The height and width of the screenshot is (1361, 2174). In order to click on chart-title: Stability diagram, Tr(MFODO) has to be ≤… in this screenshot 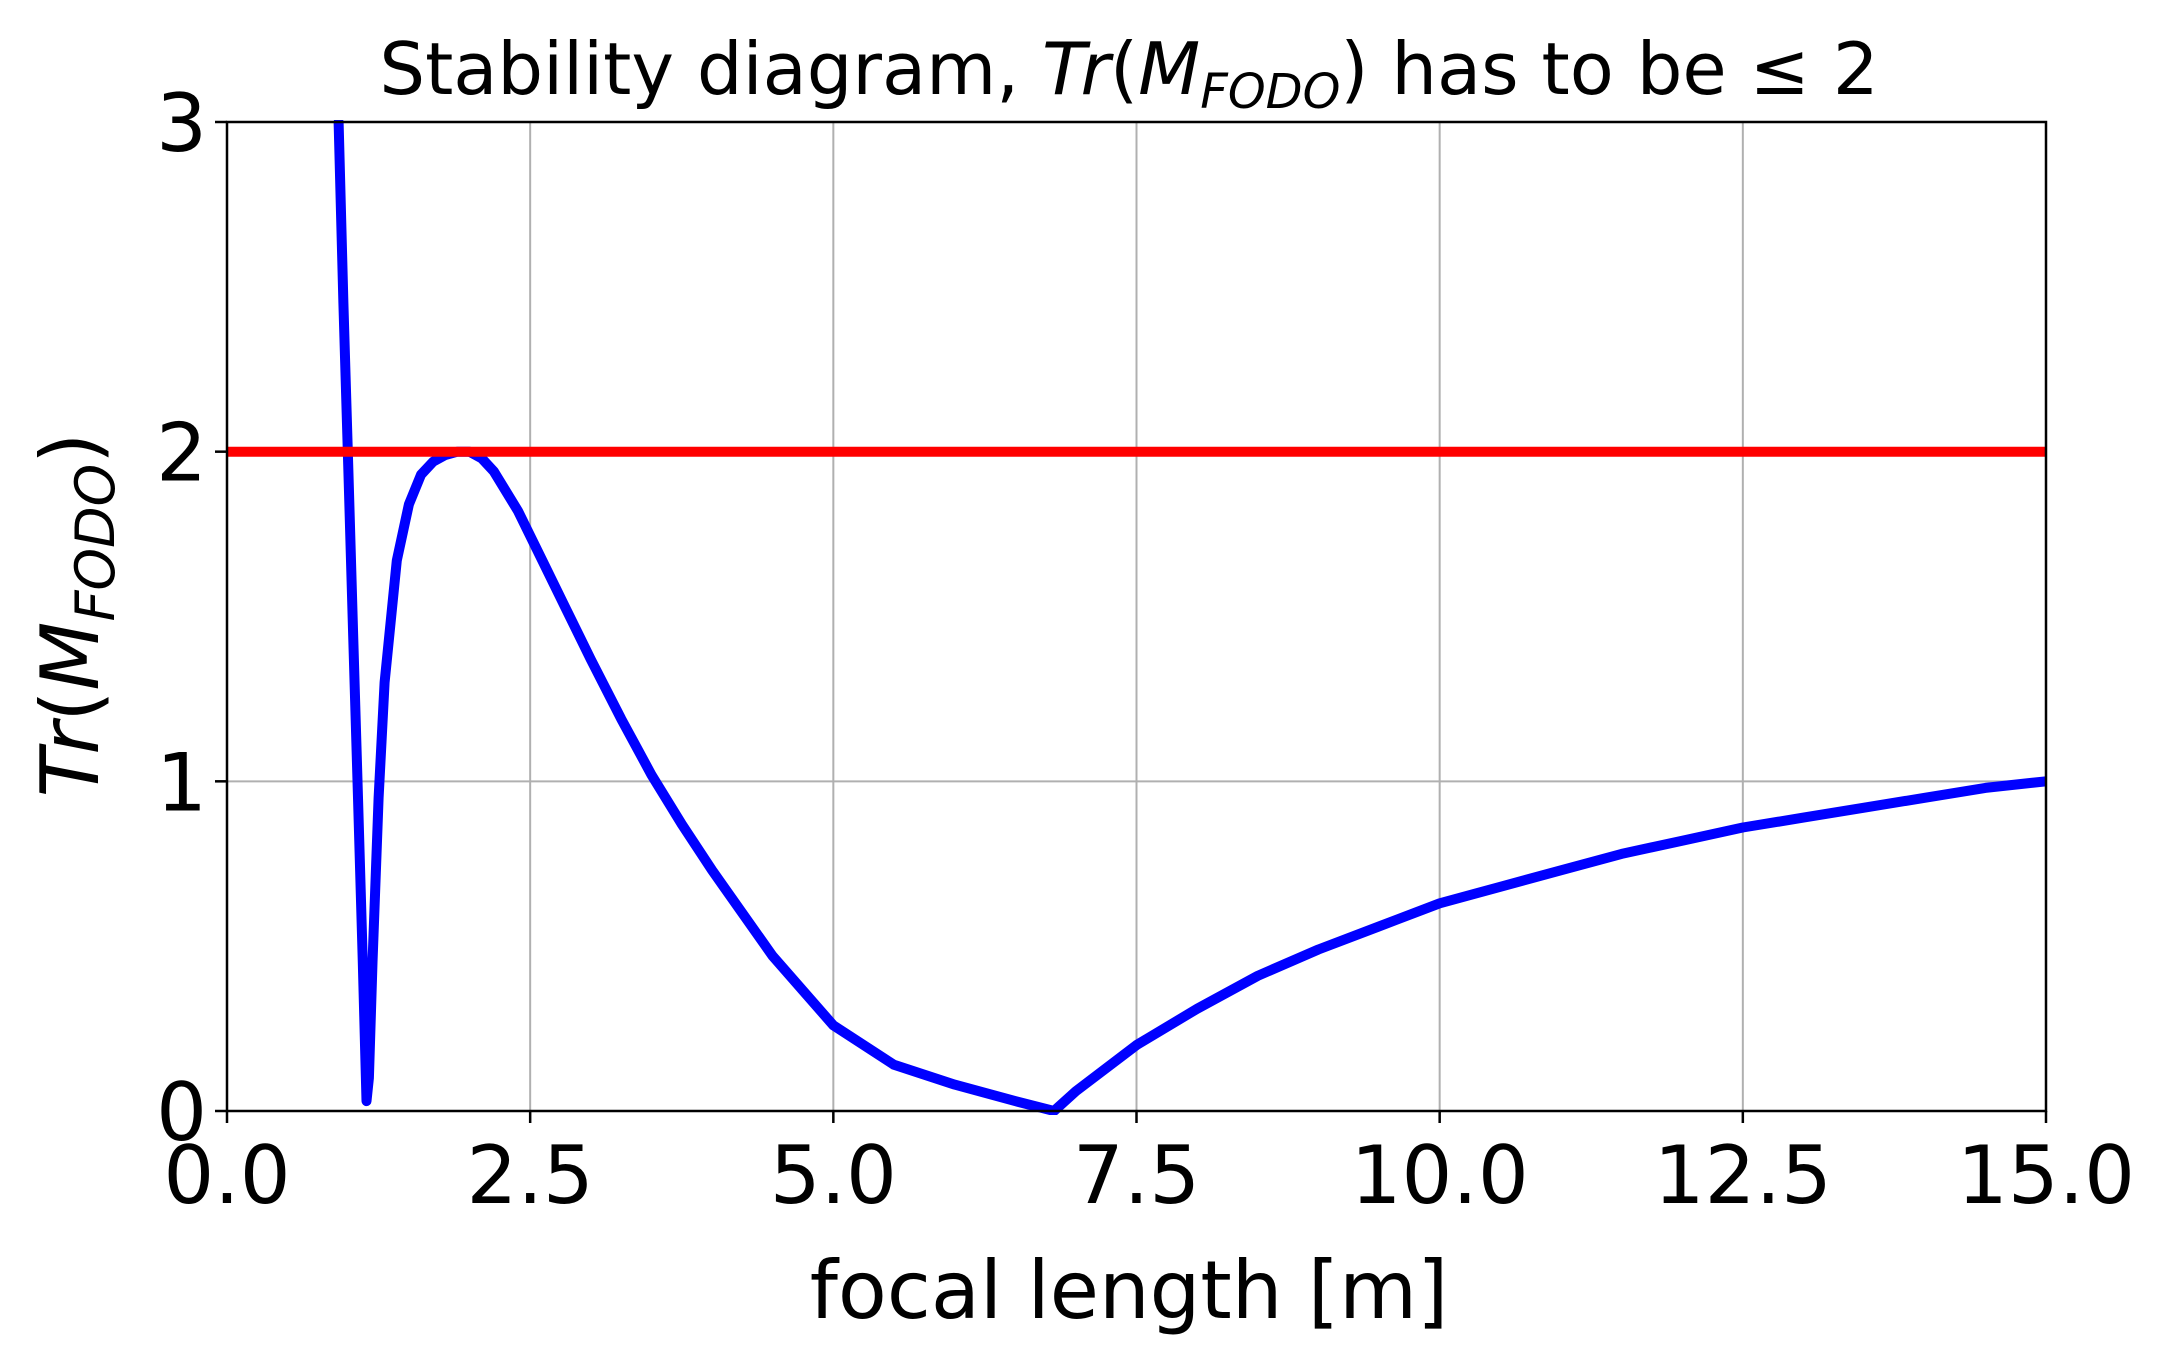, I will do `click(1128, 73)`.